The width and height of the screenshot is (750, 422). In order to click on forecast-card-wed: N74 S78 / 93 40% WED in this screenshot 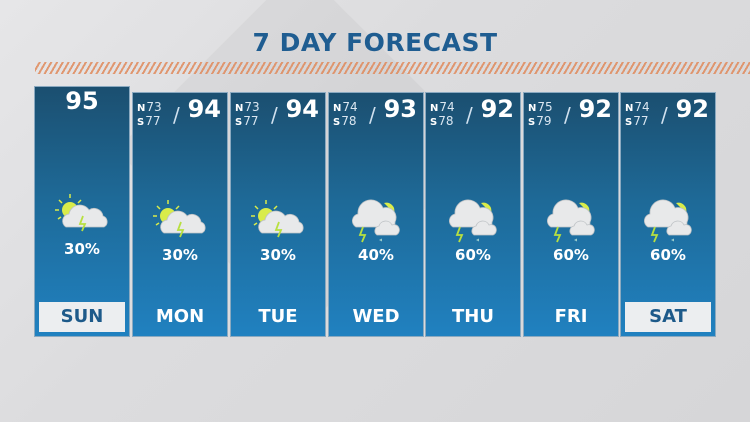, I will do `click(376, 214)`.